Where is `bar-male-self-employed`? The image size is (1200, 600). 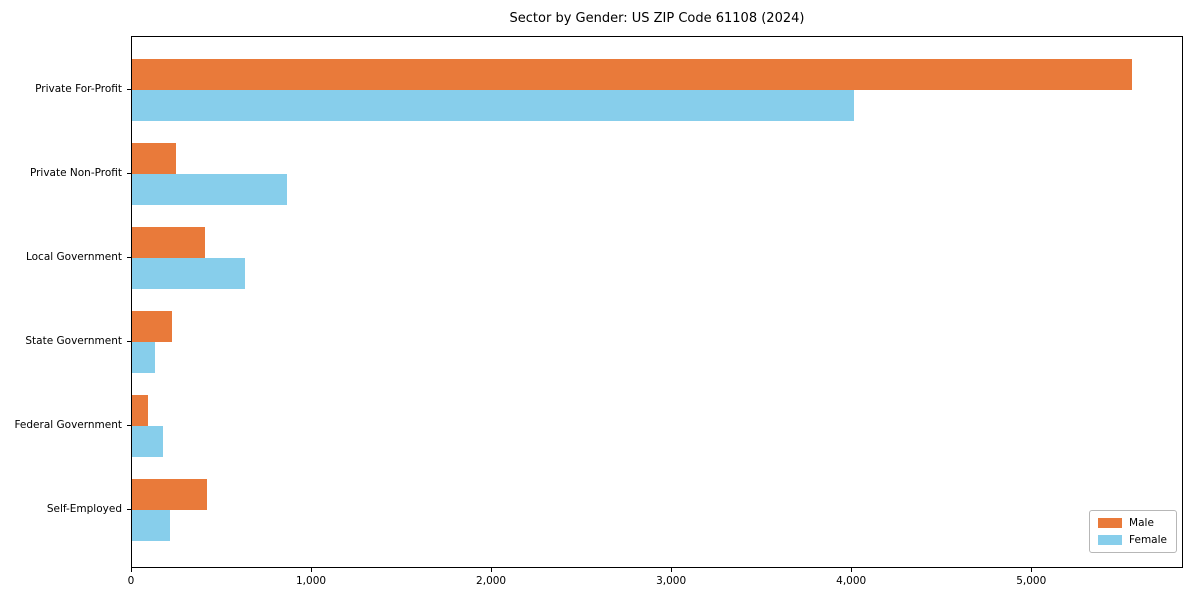 bar-male-self-employed is located at coordinates (170, 494).